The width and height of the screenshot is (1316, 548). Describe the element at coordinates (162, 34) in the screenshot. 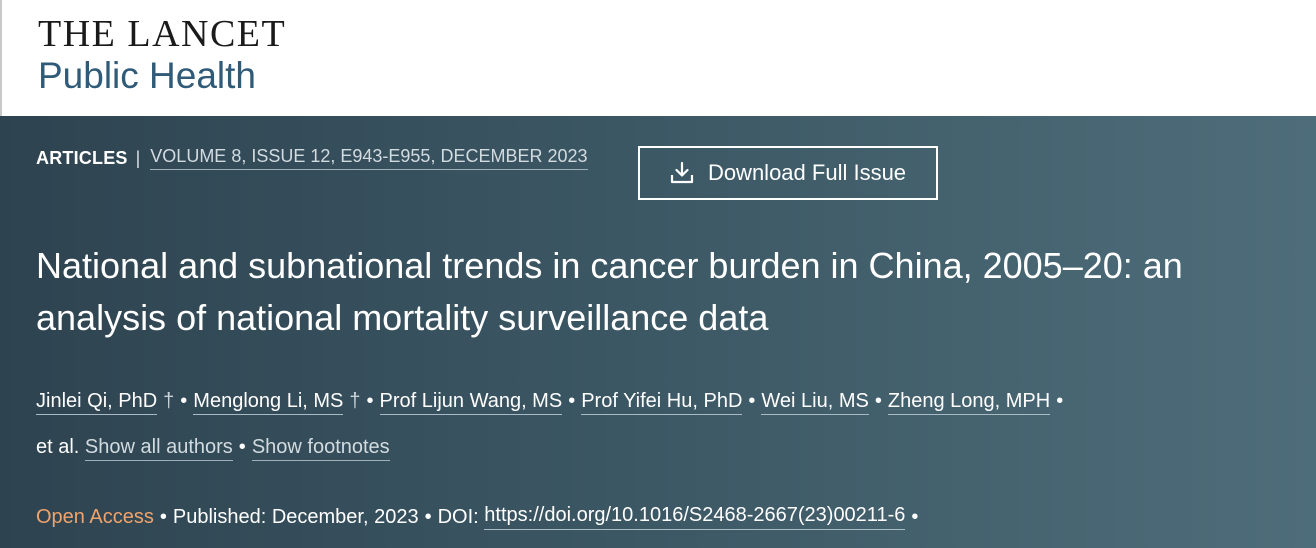

I see `logo-line-1: THE LANCET` at that location.